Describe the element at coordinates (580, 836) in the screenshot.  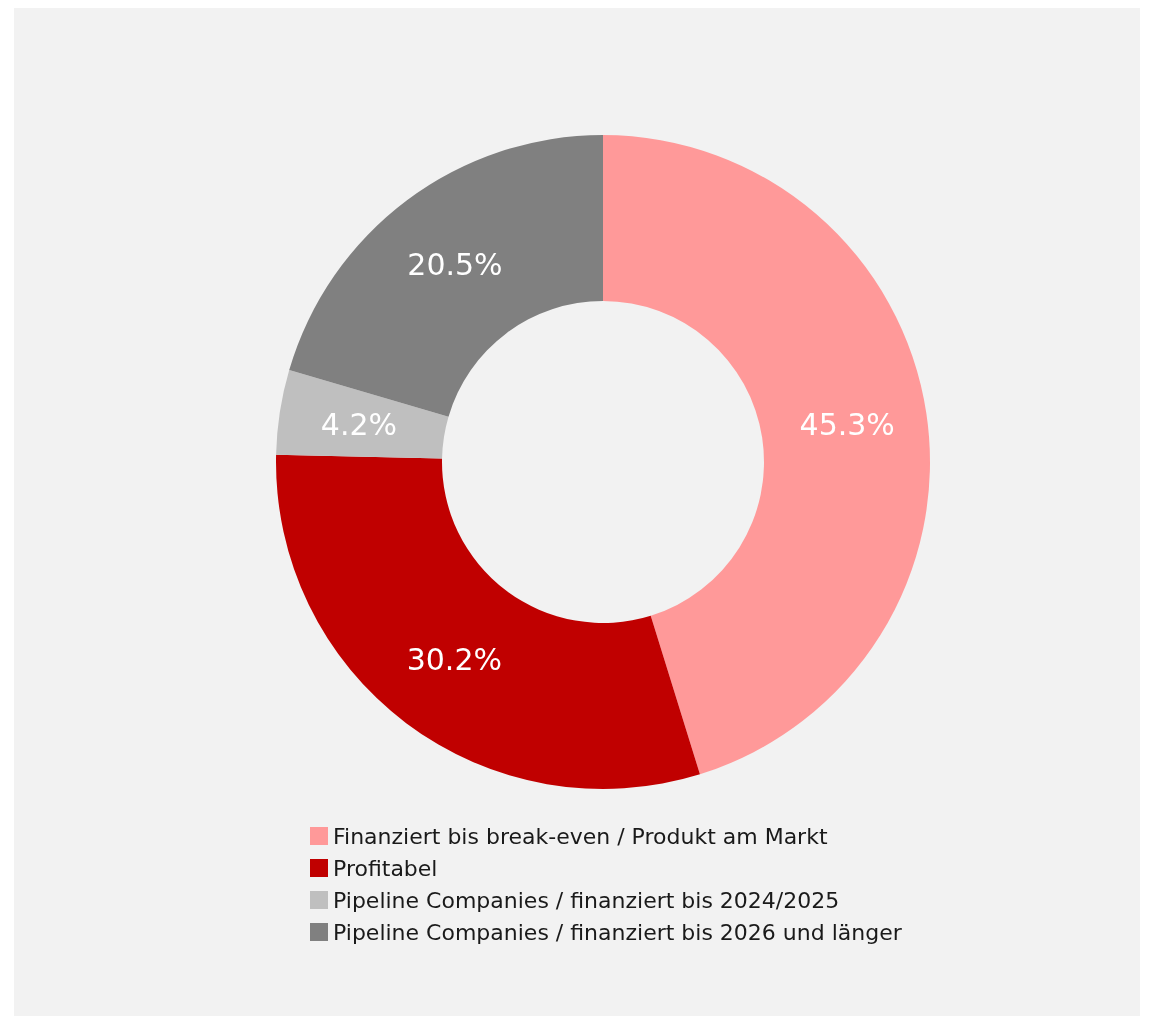
I see `legend-label: Finanziert bis break-even / Produkt am Markt` at that location.